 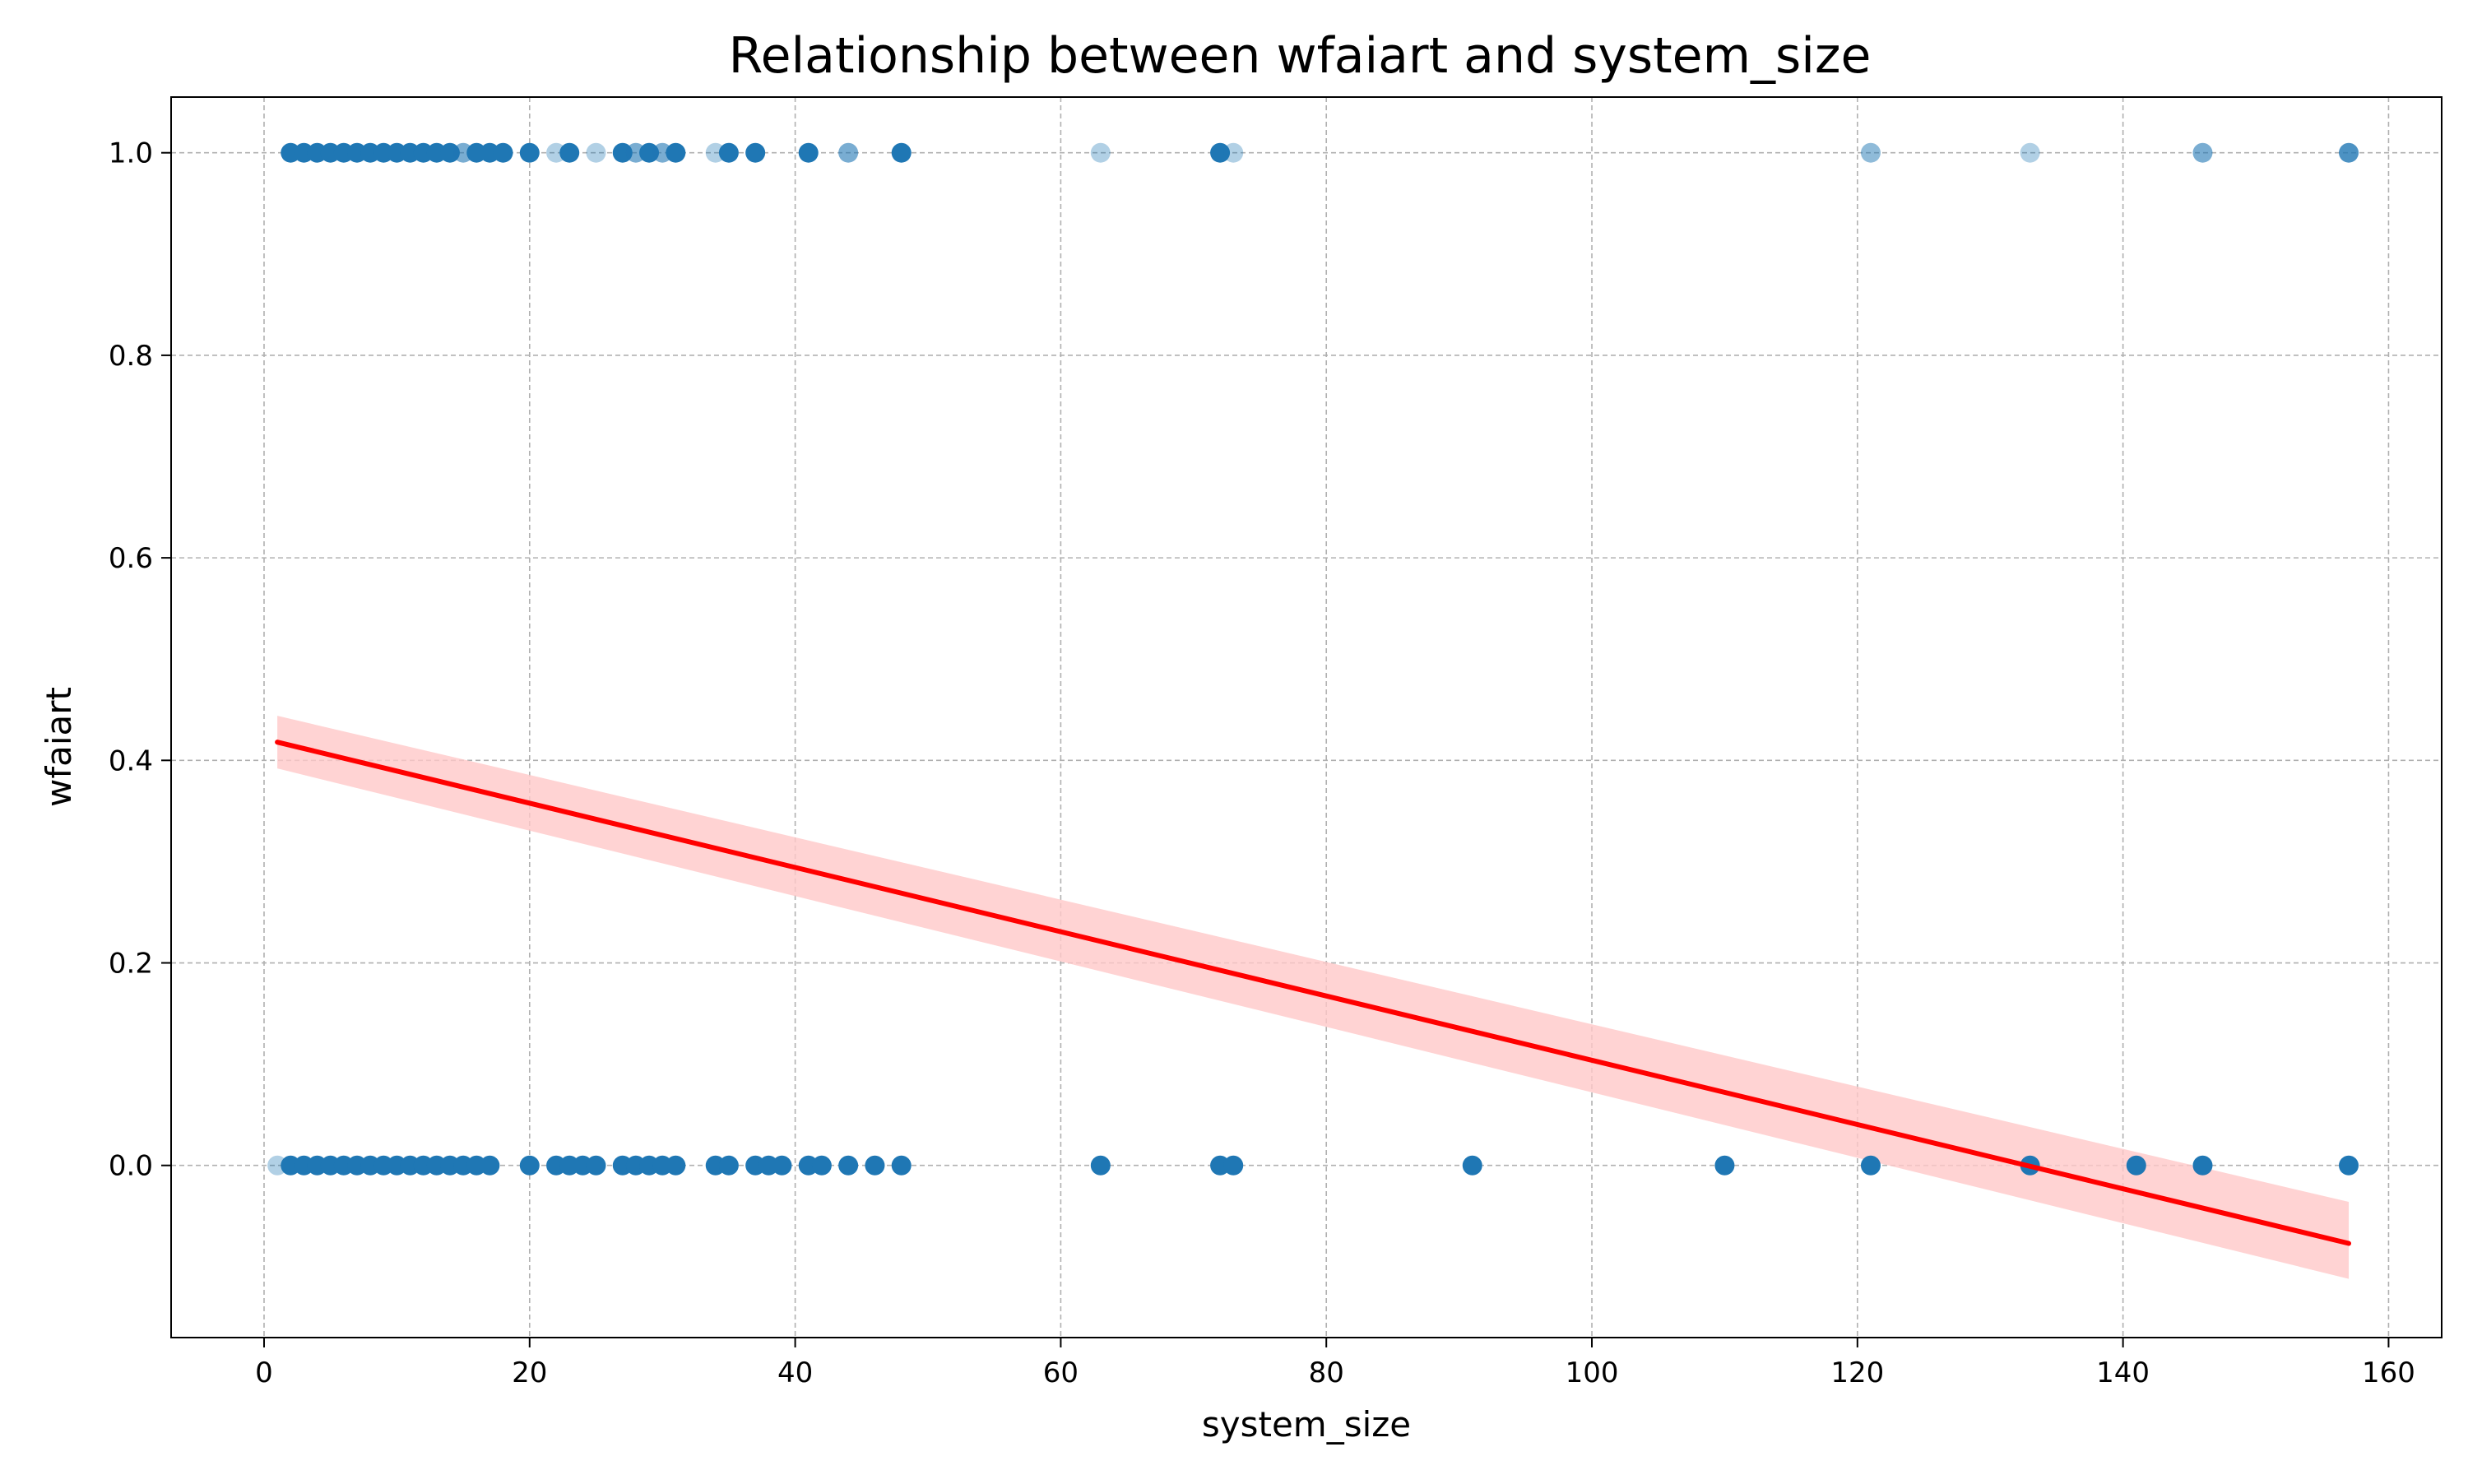 I want to click on y-tick-label: 0.6, so click(x=131, y=558).